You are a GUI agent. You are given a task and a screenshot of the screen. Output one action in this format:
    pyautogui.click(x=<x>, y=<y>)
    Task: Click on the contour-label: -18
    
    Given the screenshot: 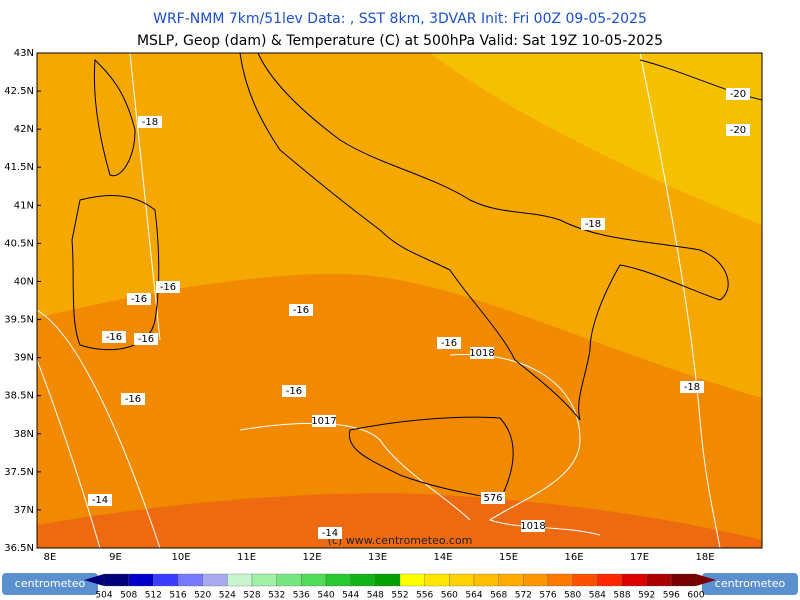 What is the action you would take?
    pyautogui.click(x=593, y=224)
    